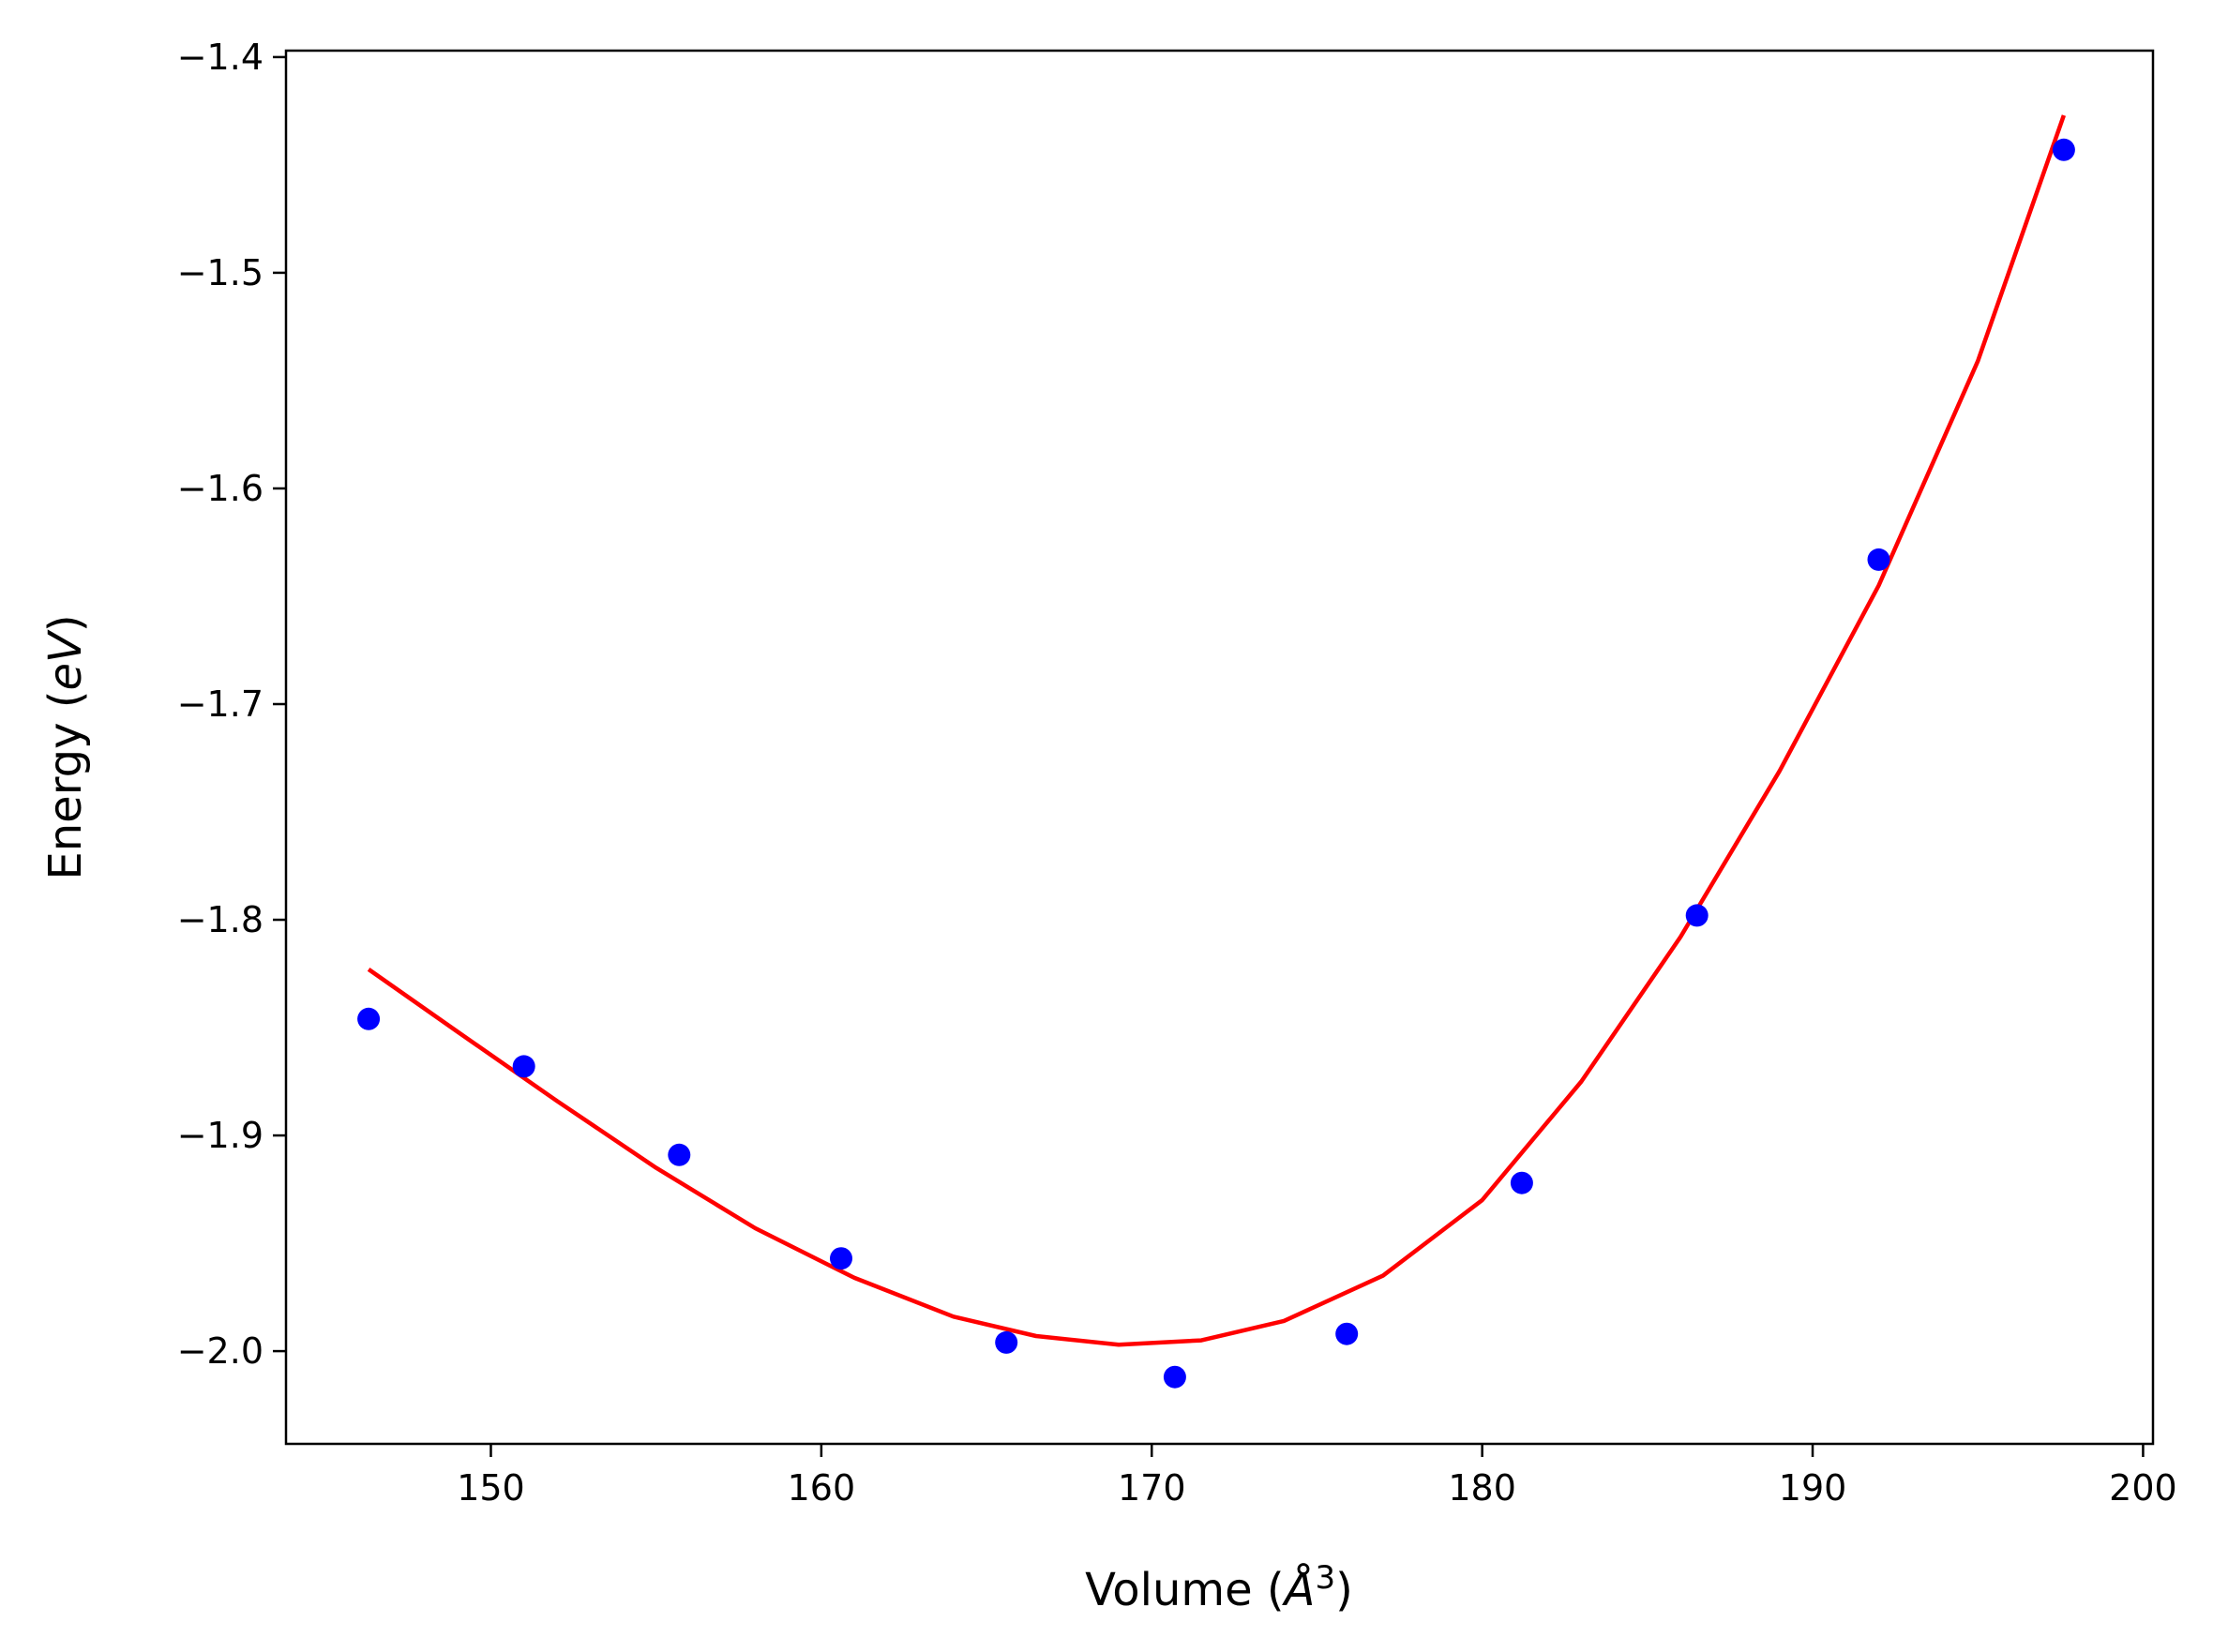 This screenshot has height=1652, width=2228. What do you see at coordinates (220, 272) in the screenshot?
I see `y-tick-label: −1.5` at bounding box center [220, 272].